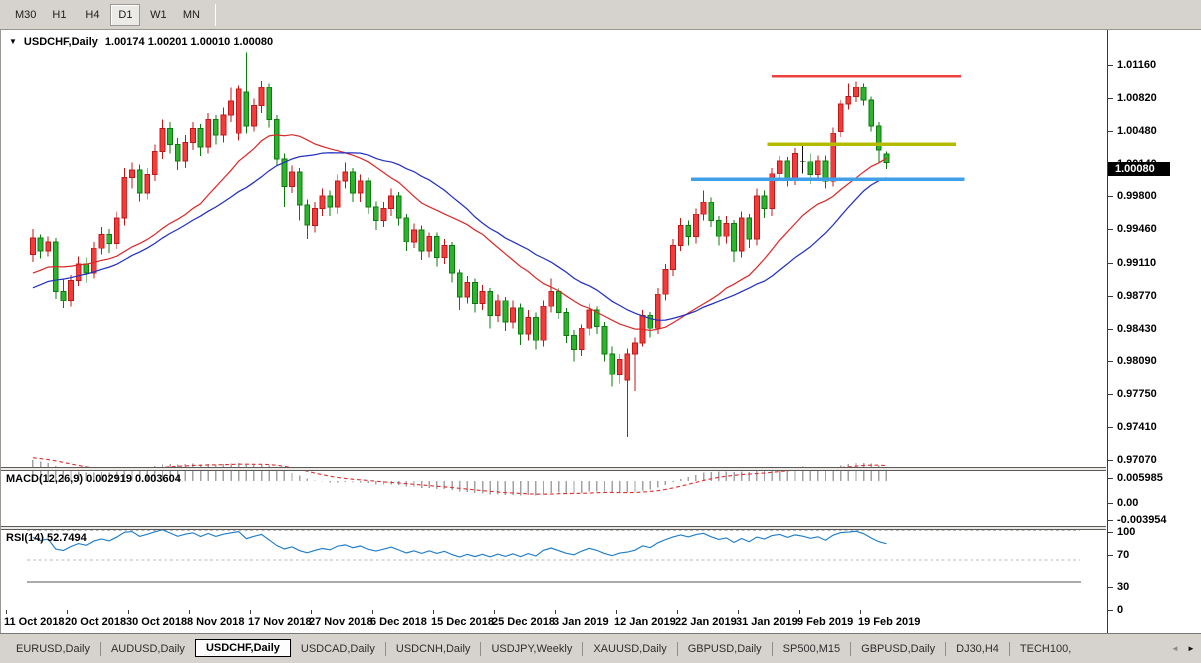 The image size is (1201, 663). What do you see at coordinates (581, 622) in the screenshot?
I see `time-tick-label: 3 Jan 2019` at bounding box center [581, 622].